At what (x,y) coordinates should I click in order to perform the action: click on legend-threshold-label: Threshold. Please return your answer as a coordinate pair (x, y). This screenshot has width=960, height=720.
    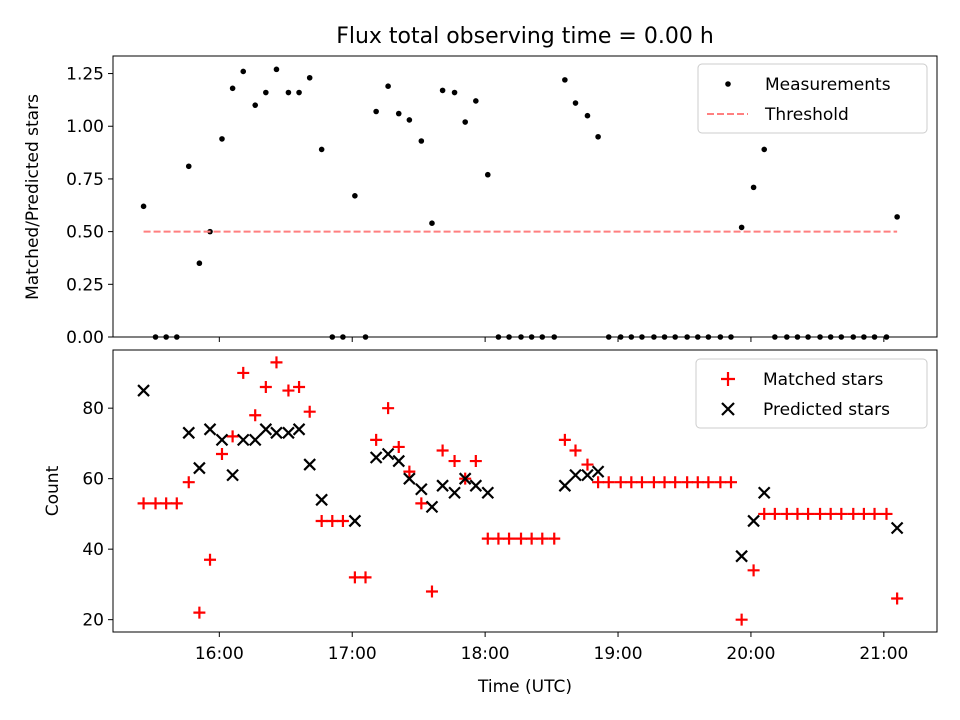
    Looking at the image, I should click on (806, 115).